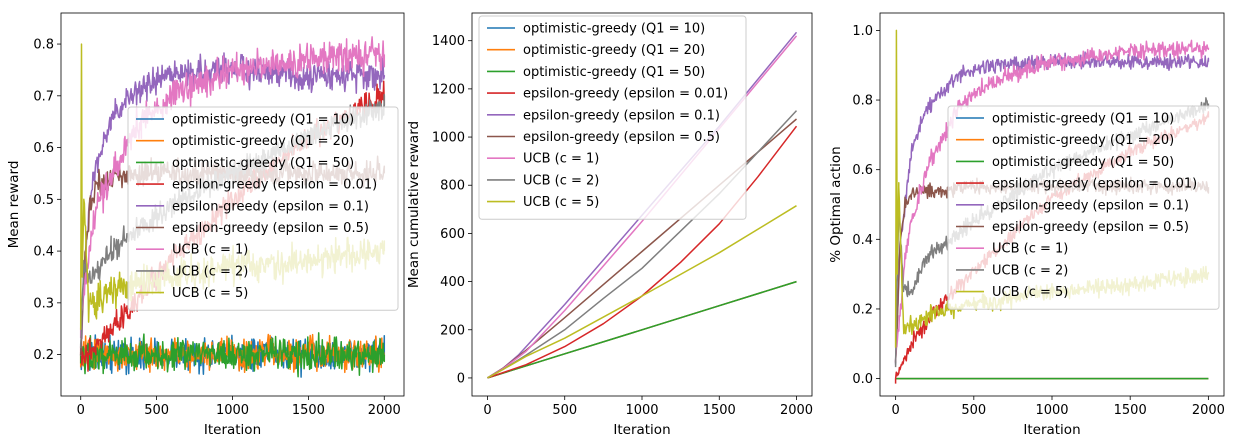 This screenshot has width=1235, height=448. I want to click on y-axis-label: Mean cumulative reward, so click(414, 204).